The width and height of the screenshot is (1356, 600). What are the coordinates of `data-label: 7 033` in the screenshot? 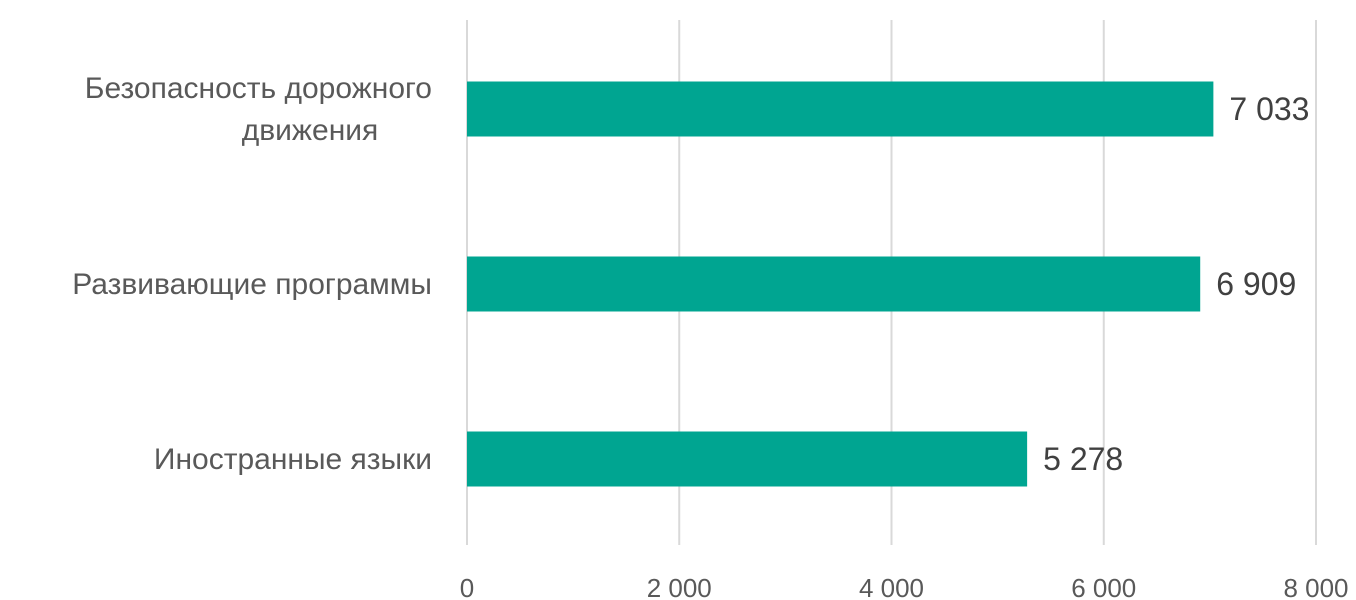 It's located at (1269, 109).